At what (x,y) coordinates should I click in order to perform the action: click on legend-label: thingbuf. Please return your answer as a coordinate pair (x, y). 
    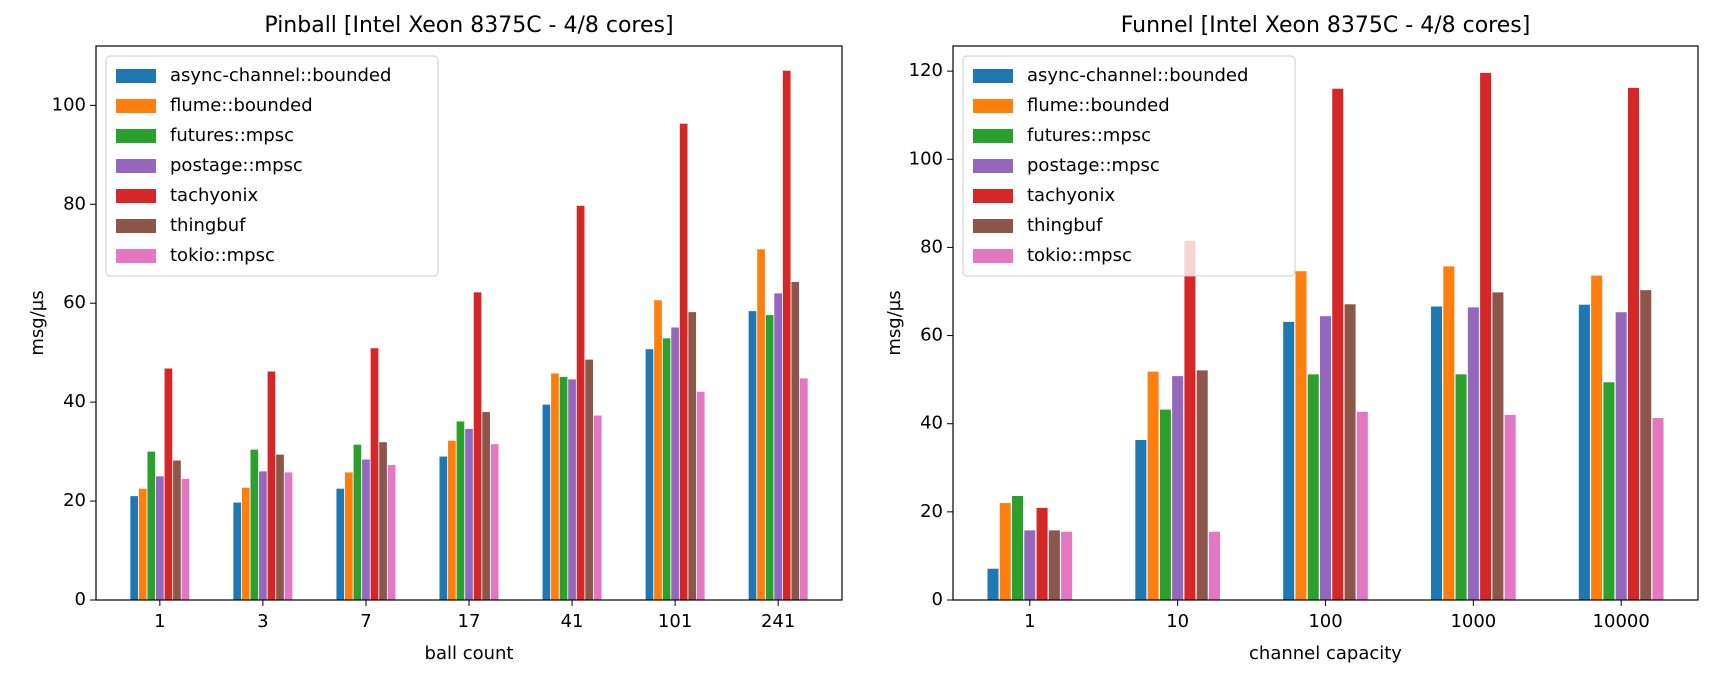
    Looking at the image, I should click on (208, 225).